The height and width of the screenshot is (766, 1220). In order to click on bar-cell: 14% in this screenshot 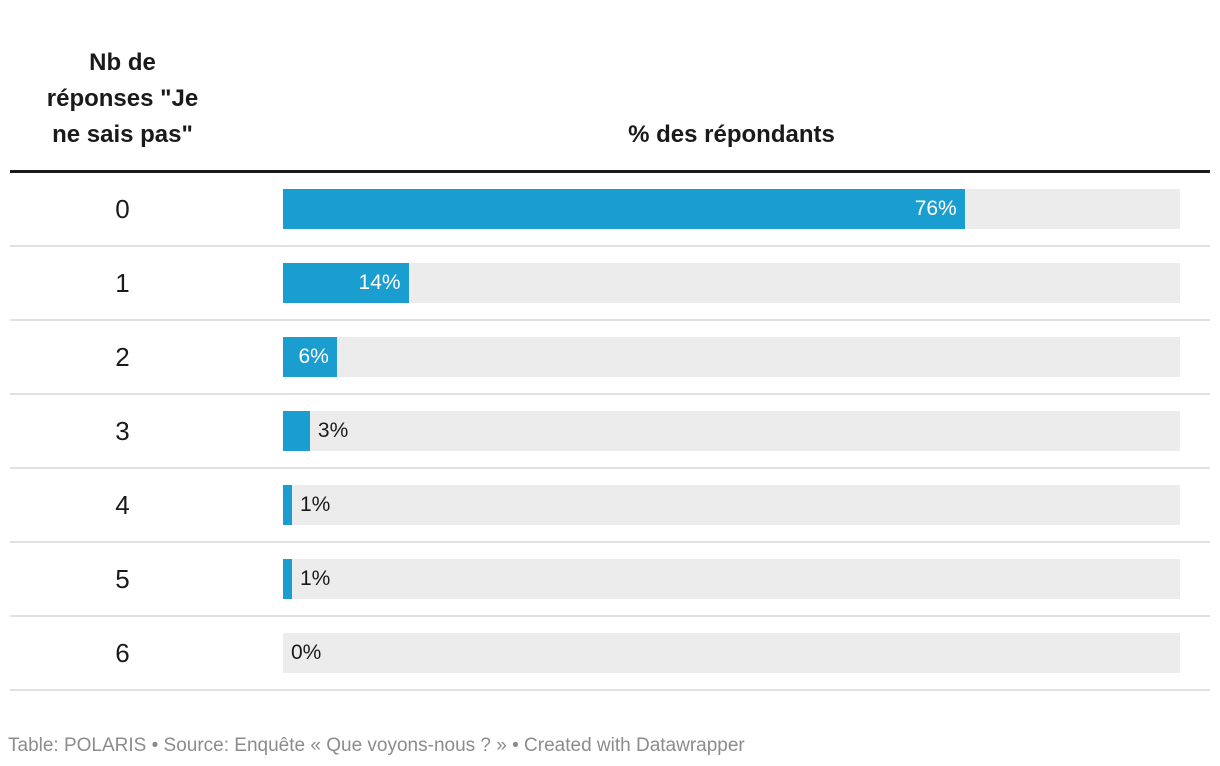, I will do `click(731, 283)`.